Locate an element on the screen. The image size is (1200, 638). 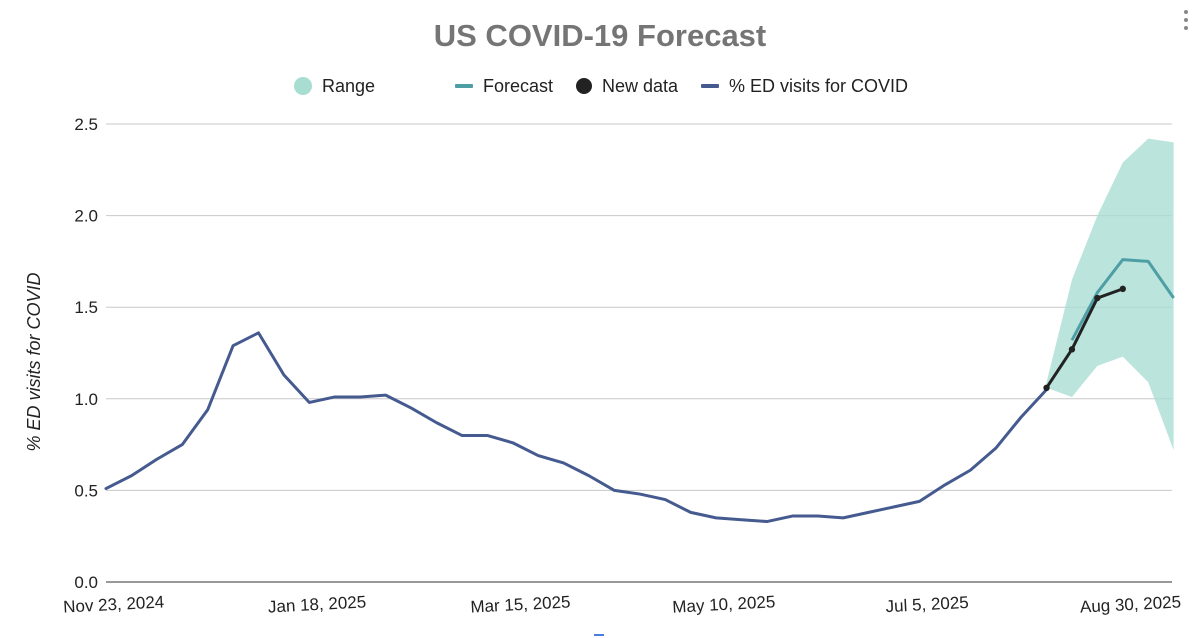
legend-item-ed-visits: % ED visits for COVID is located at coordinates (804, 86).